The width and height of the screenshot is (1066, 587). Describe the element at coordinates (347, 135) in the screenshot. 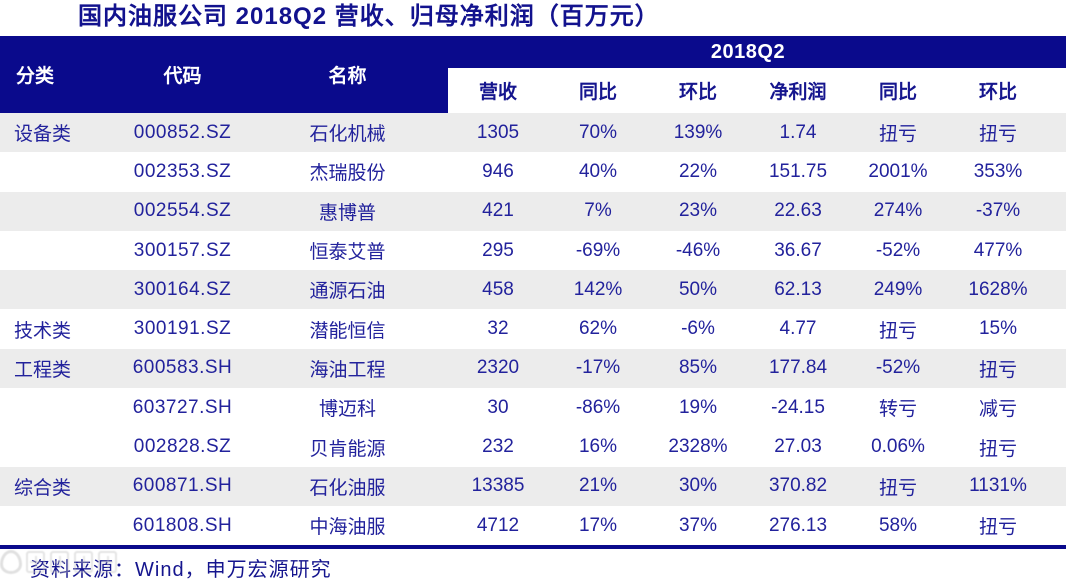

I see `cell-name: 石化机械` at that location.